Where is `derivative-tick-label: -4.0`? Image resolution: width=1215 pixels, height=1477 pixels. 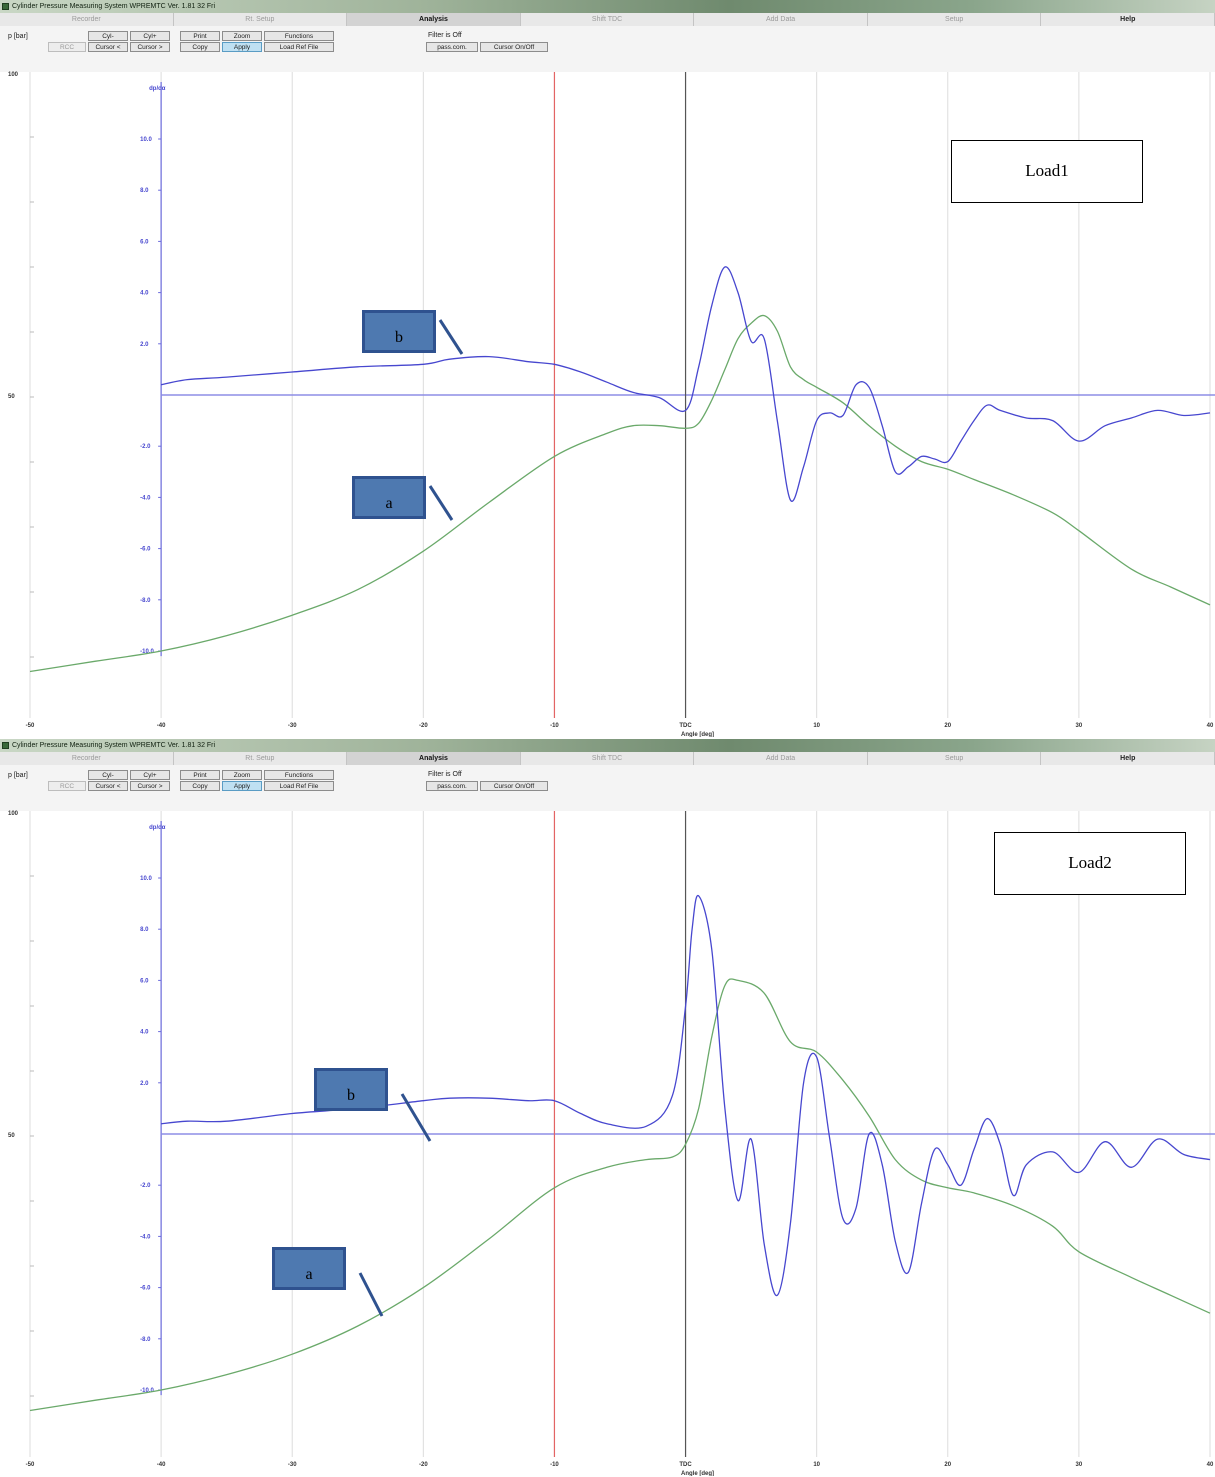 derivative-tick-label: -4.0 is located at coordinates (145, 498).